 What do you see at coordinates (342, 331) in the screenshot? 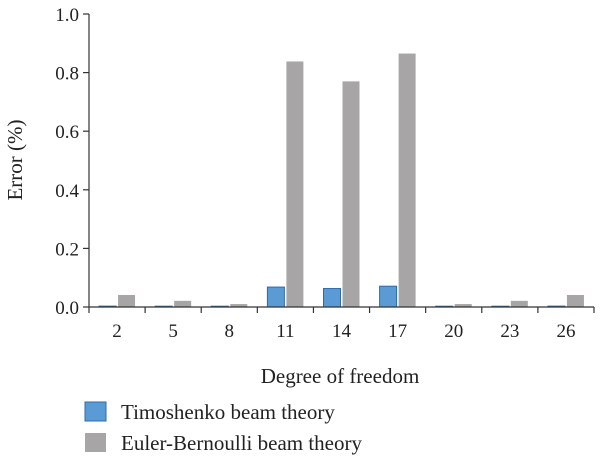
I see `x-tick-label: 14` at bounding box center [342, 331].